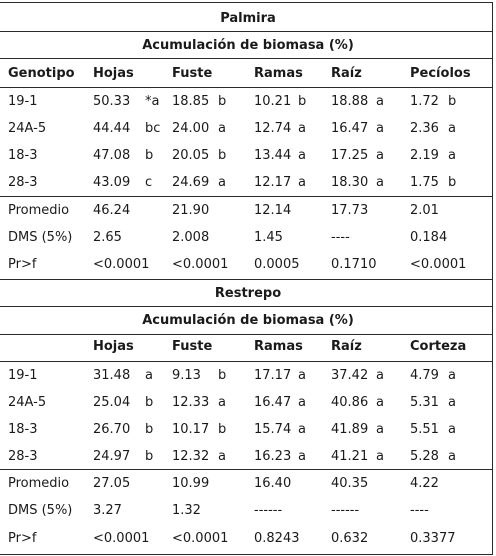 The width and height of the screenshot is (496, 556). I want to click on column-header: Corteza, so click(438, 346).